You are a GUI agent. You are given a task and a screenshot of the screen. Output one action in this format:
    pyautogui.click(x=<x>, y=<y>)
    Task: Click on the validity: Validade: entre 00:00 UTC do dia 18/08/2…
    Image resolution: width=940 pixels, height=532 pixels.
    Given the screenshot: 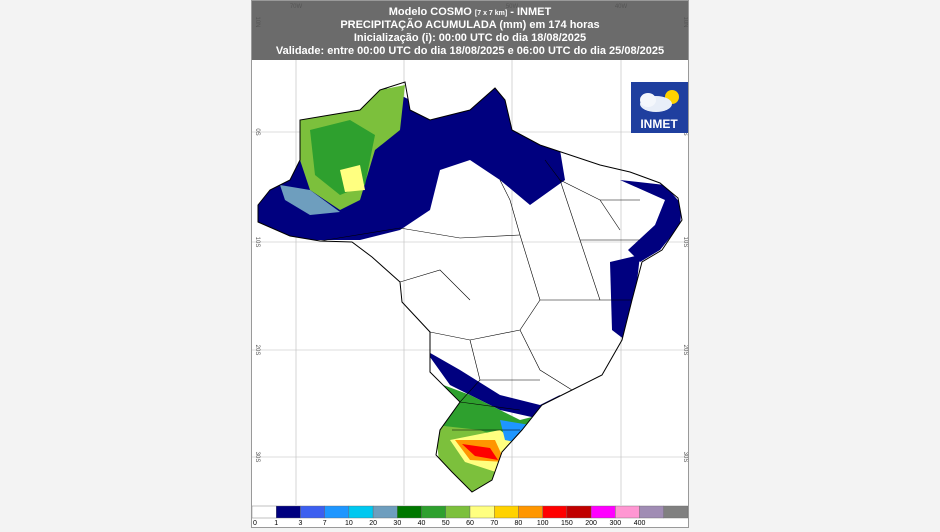 What is the action you would take?
    pyautogui.click(x=470, y=51)
    